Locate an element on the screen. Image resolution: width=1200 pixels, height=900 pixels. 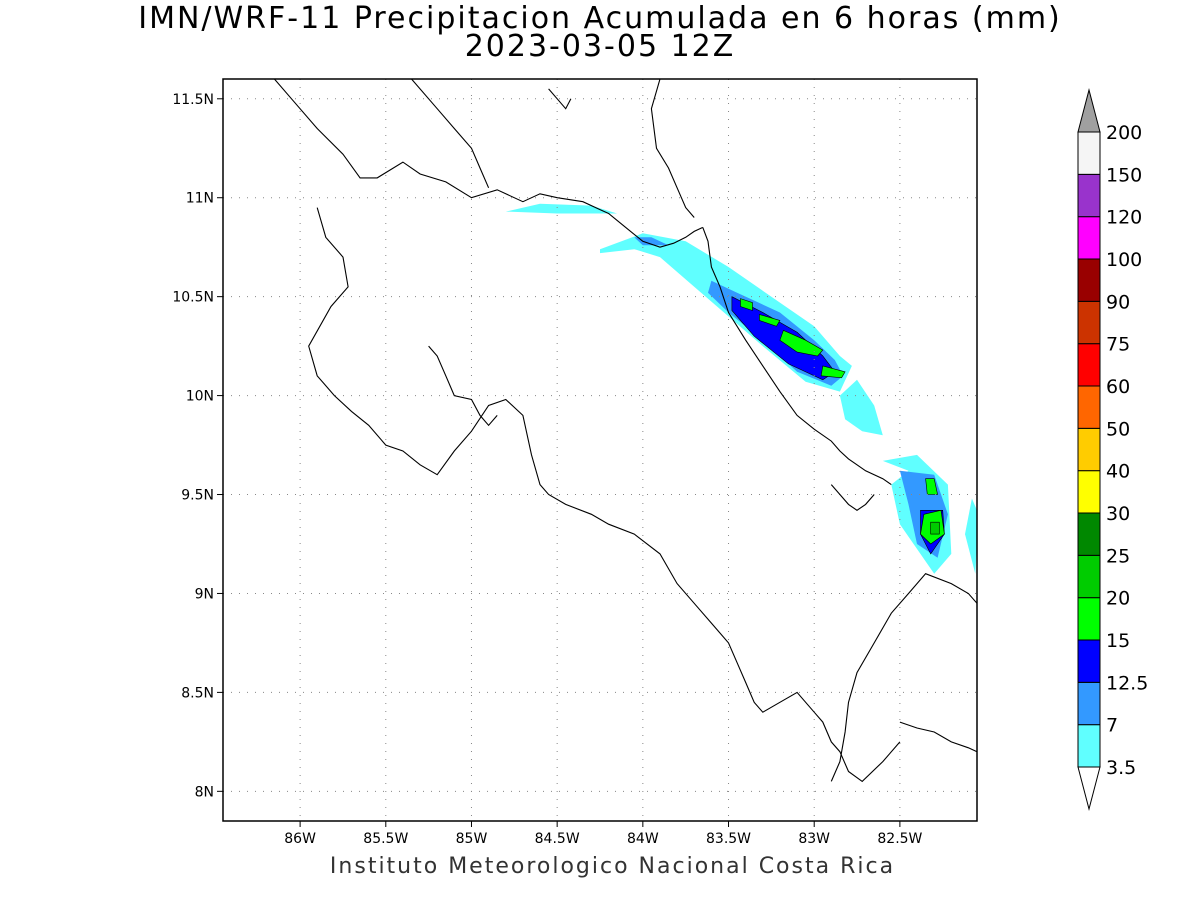
lat-tick-label: 9.5N is located at coordinates (197, 496).